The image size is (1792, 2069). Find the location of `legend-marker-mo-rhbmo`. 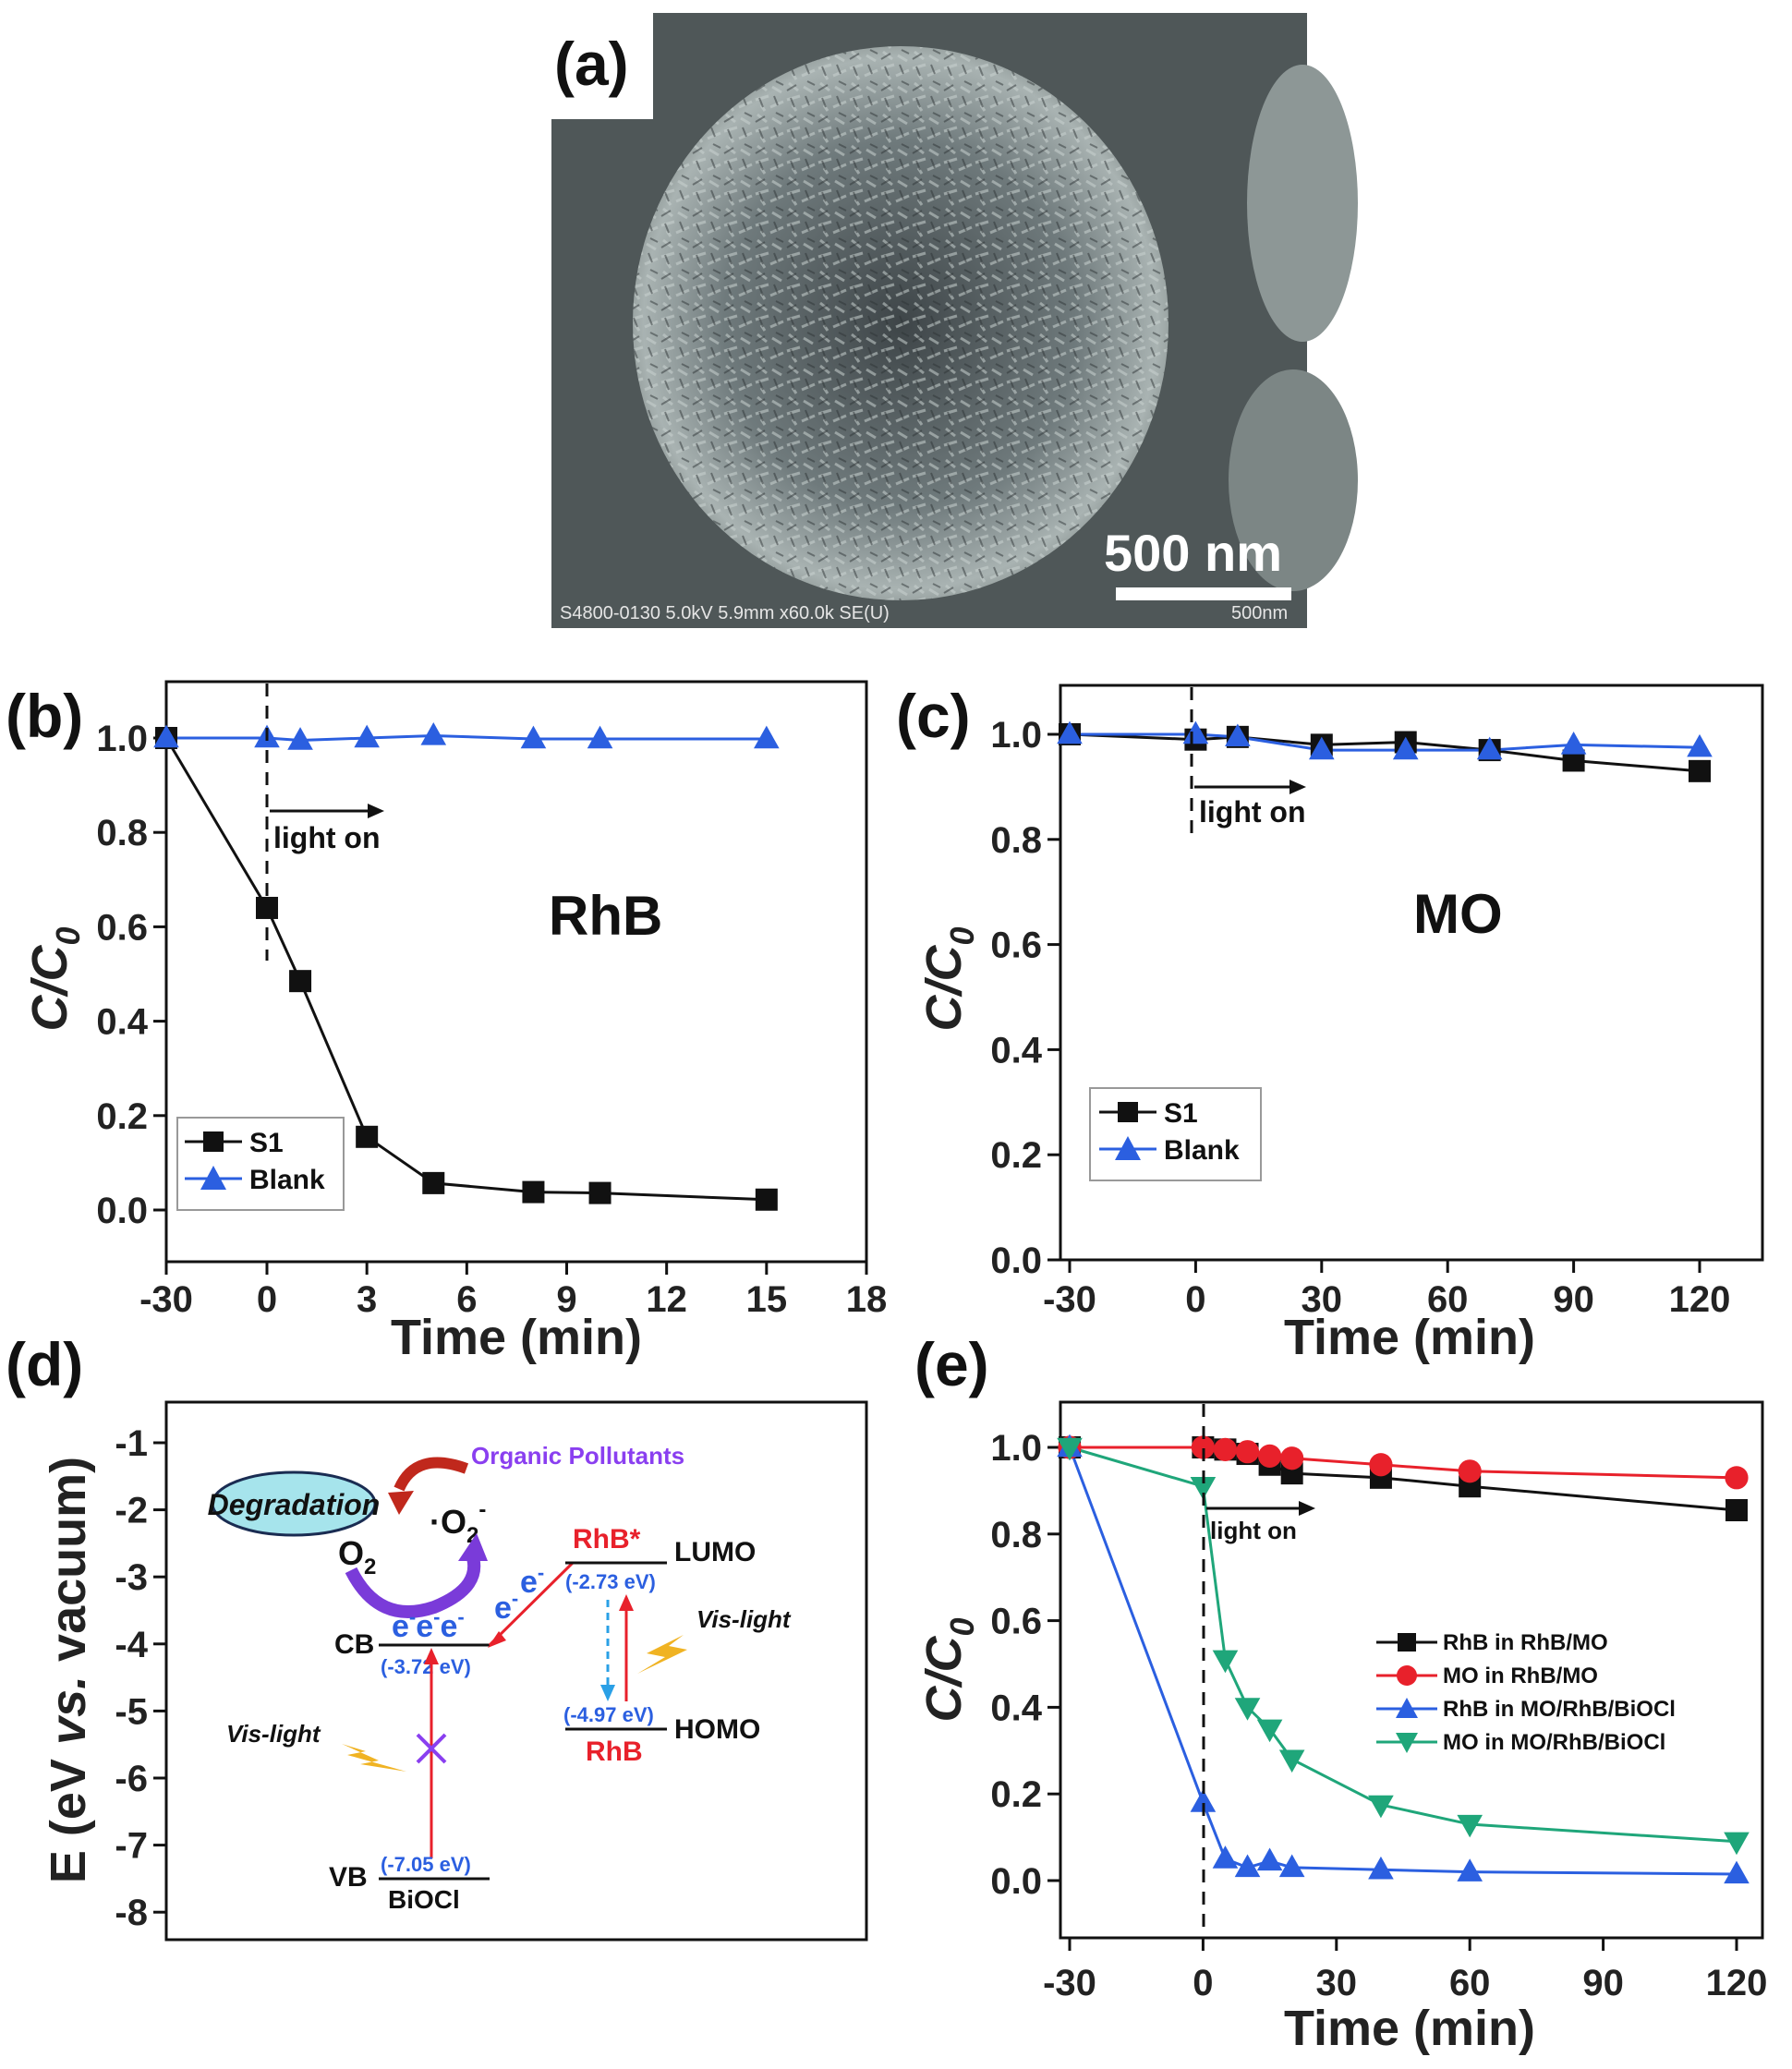

legend-marker-mo-rhbmo is located at coordinates (1407, 1675).